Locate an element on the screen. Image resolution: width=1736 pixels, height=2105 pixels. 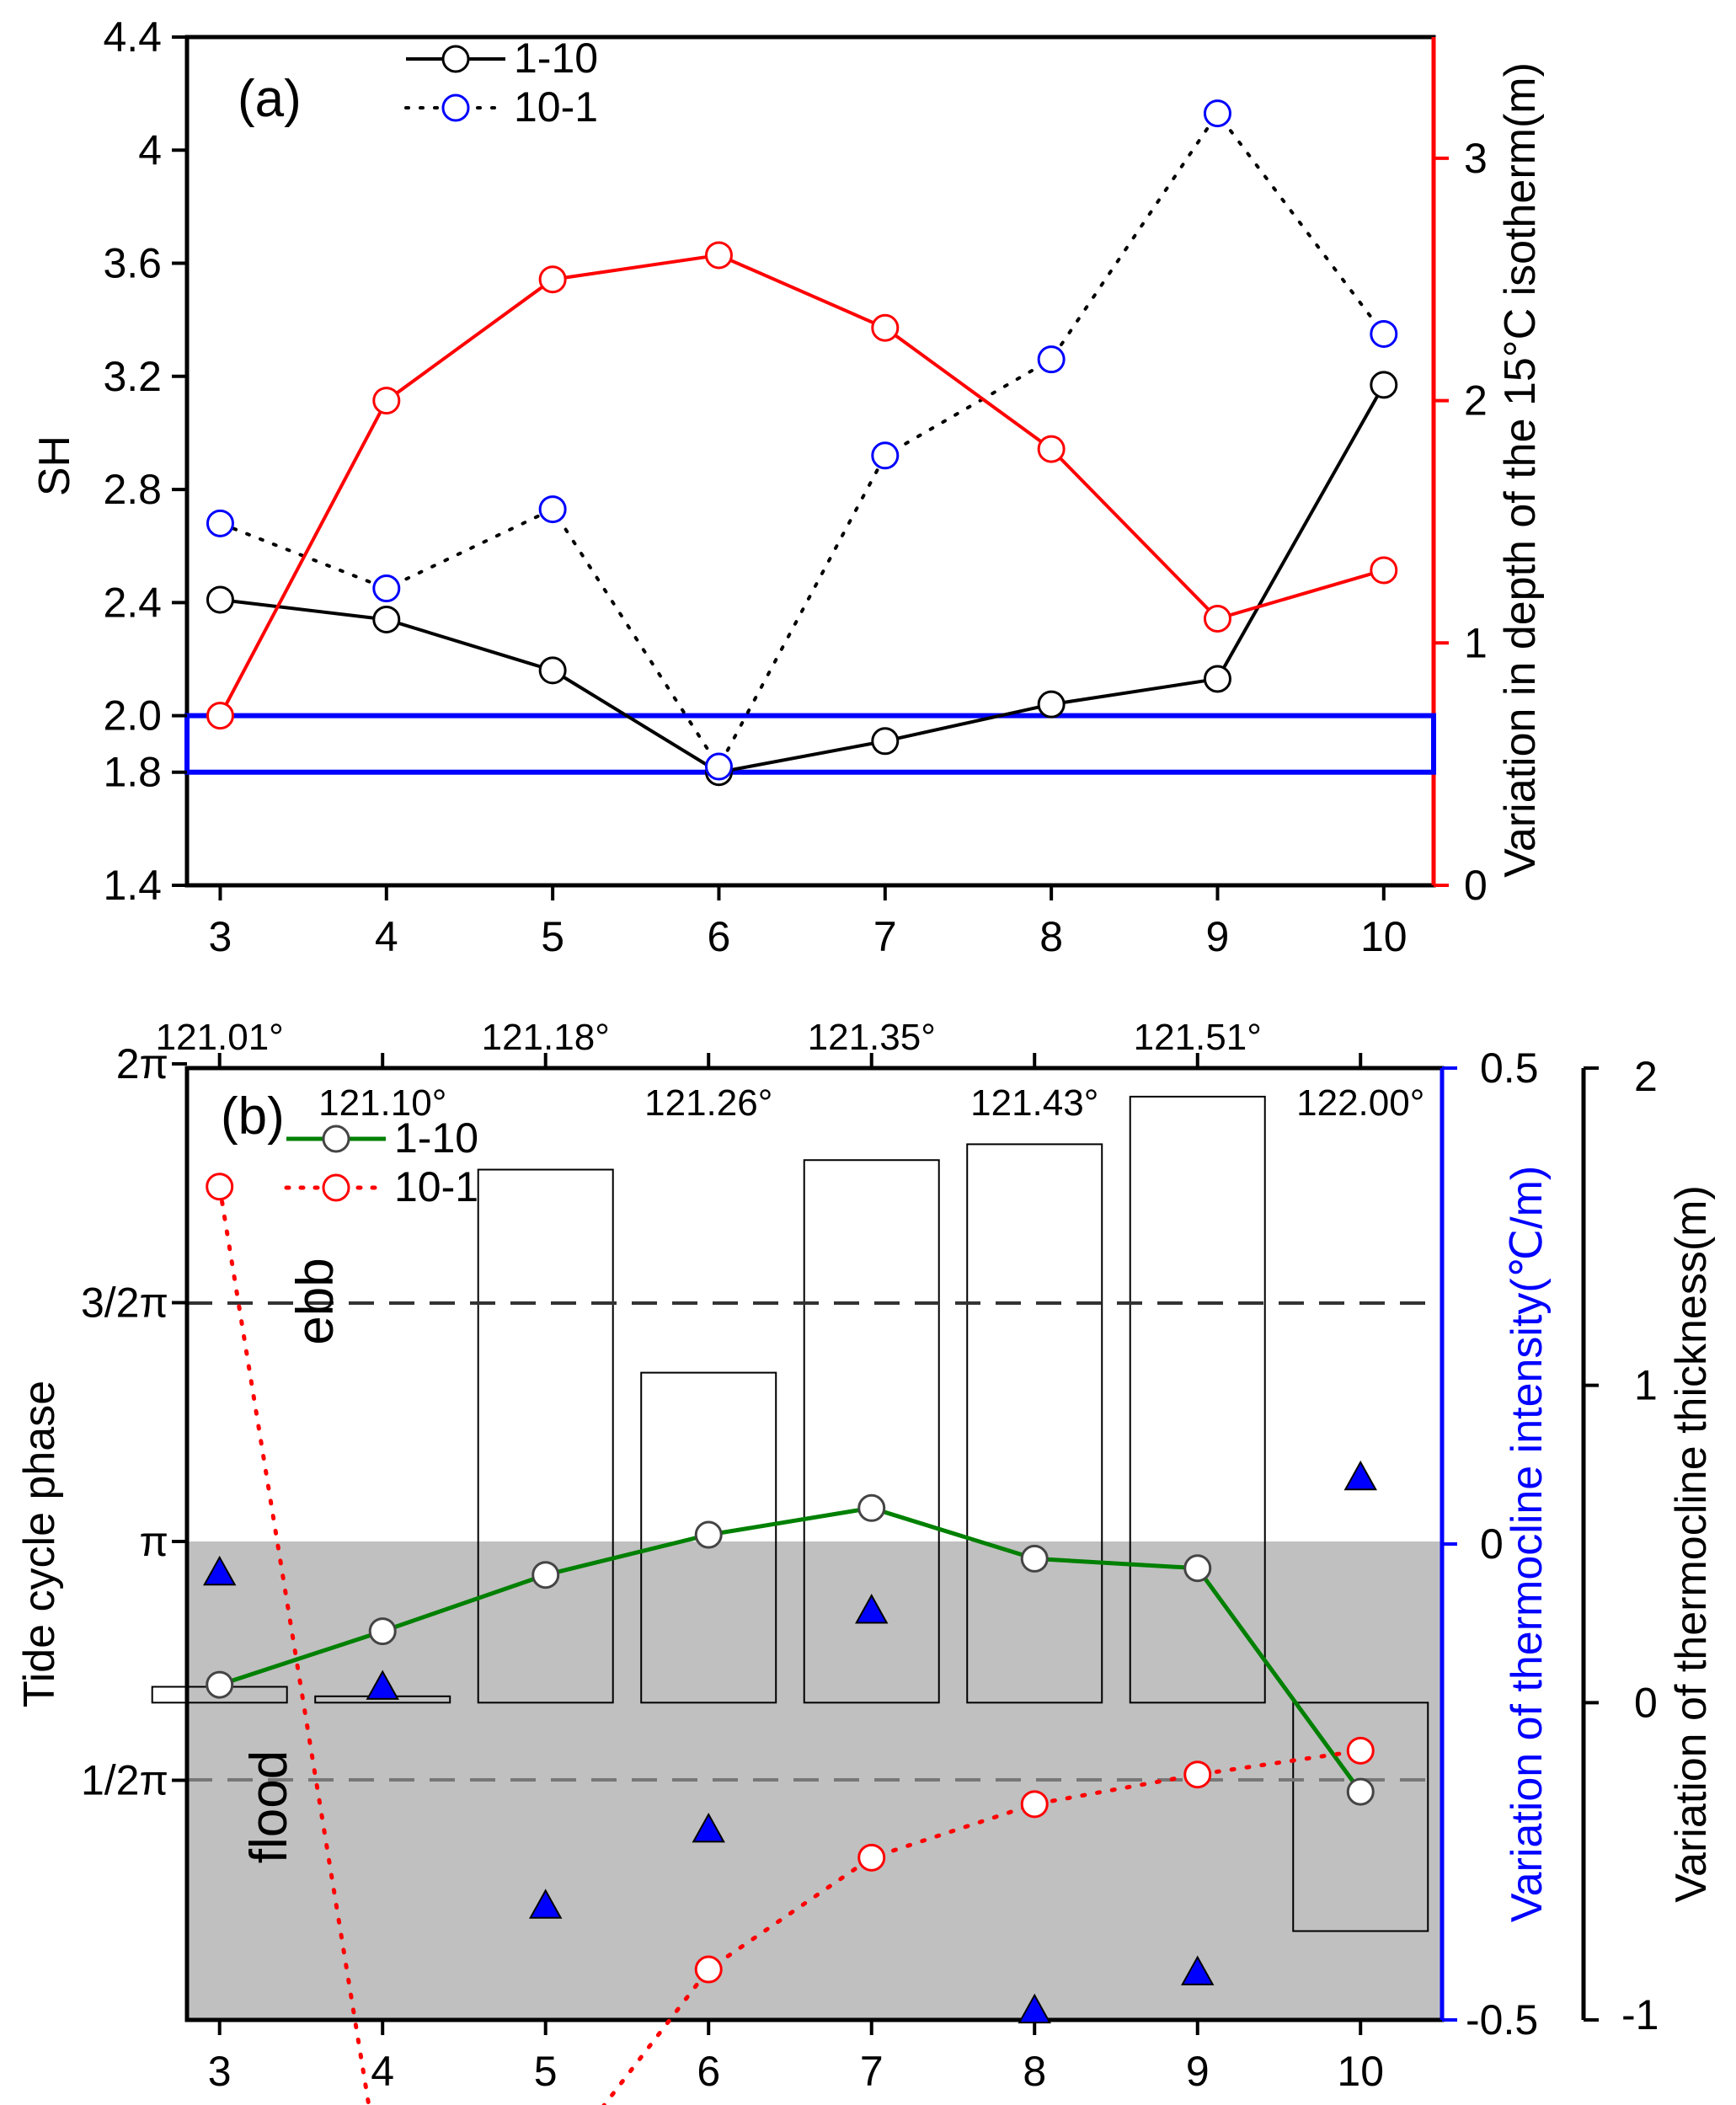
panel-b-thickness-axis: -1 0 1 2 is located at coordinates (1621, 1545).